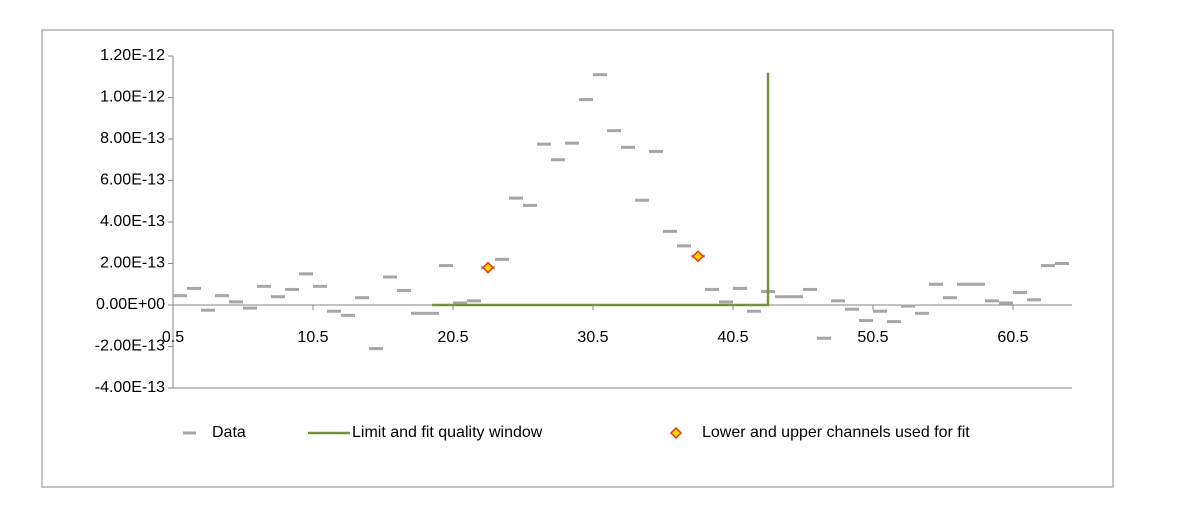 The image size is (1200, 515). I want to click on x-tick-label: 50.5, so click(872, 337).